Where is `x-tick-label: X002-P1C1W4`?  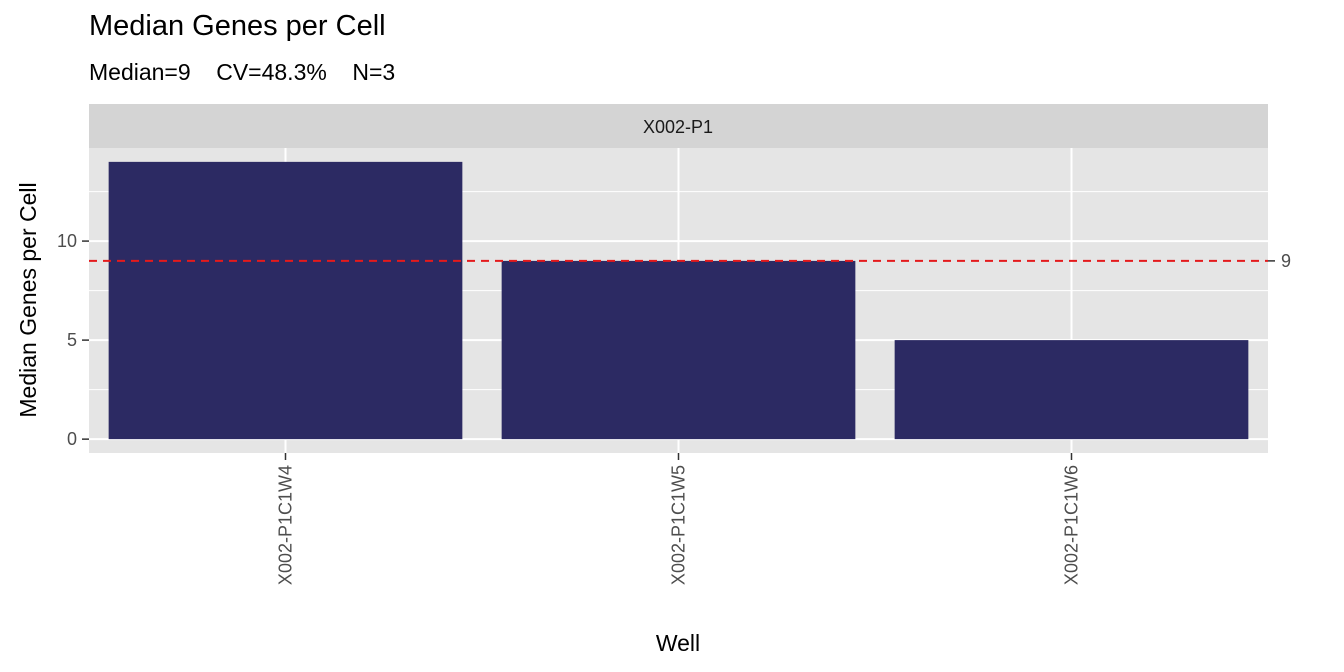
x-tick-label: X002-P1C1W4 is located at coordinates (286, 525).